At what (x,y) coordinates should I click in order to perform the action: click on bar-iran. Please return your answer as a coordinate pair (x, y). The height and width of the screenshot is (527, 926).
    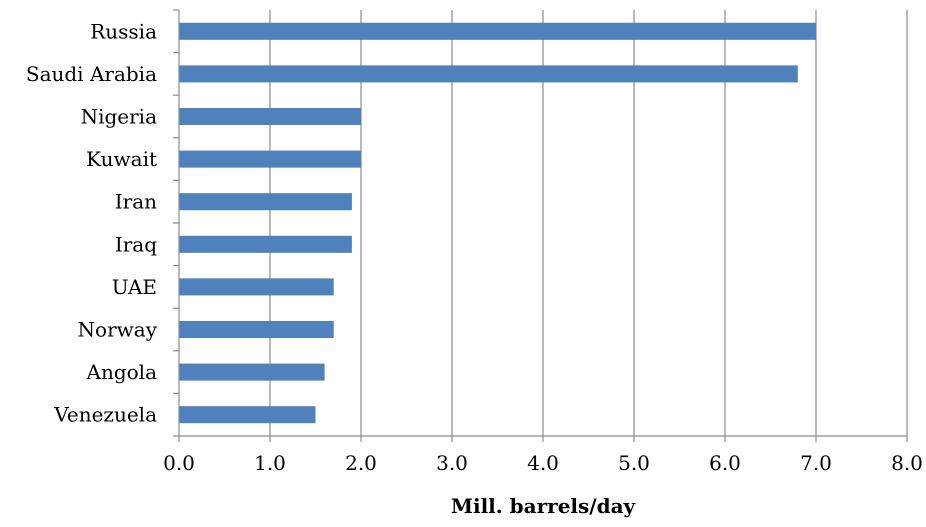
    Looking at the image, I should click on (265, 202).